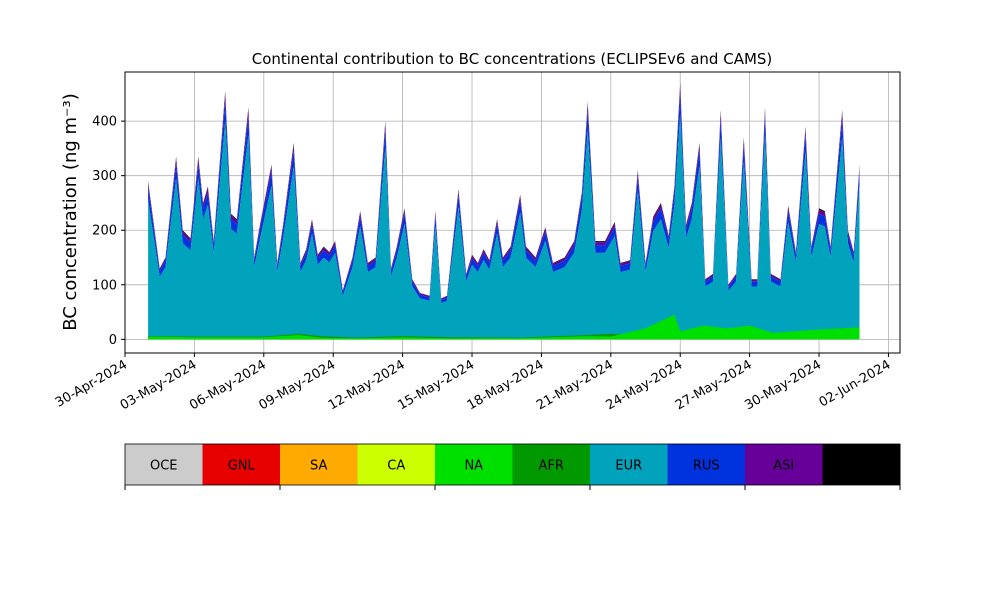 This screenshot has height=600, width=1000. Describe the element at coordinates (159, 385) in the screenshot. I see `x-tick-label: 03-May-2024` at that location.